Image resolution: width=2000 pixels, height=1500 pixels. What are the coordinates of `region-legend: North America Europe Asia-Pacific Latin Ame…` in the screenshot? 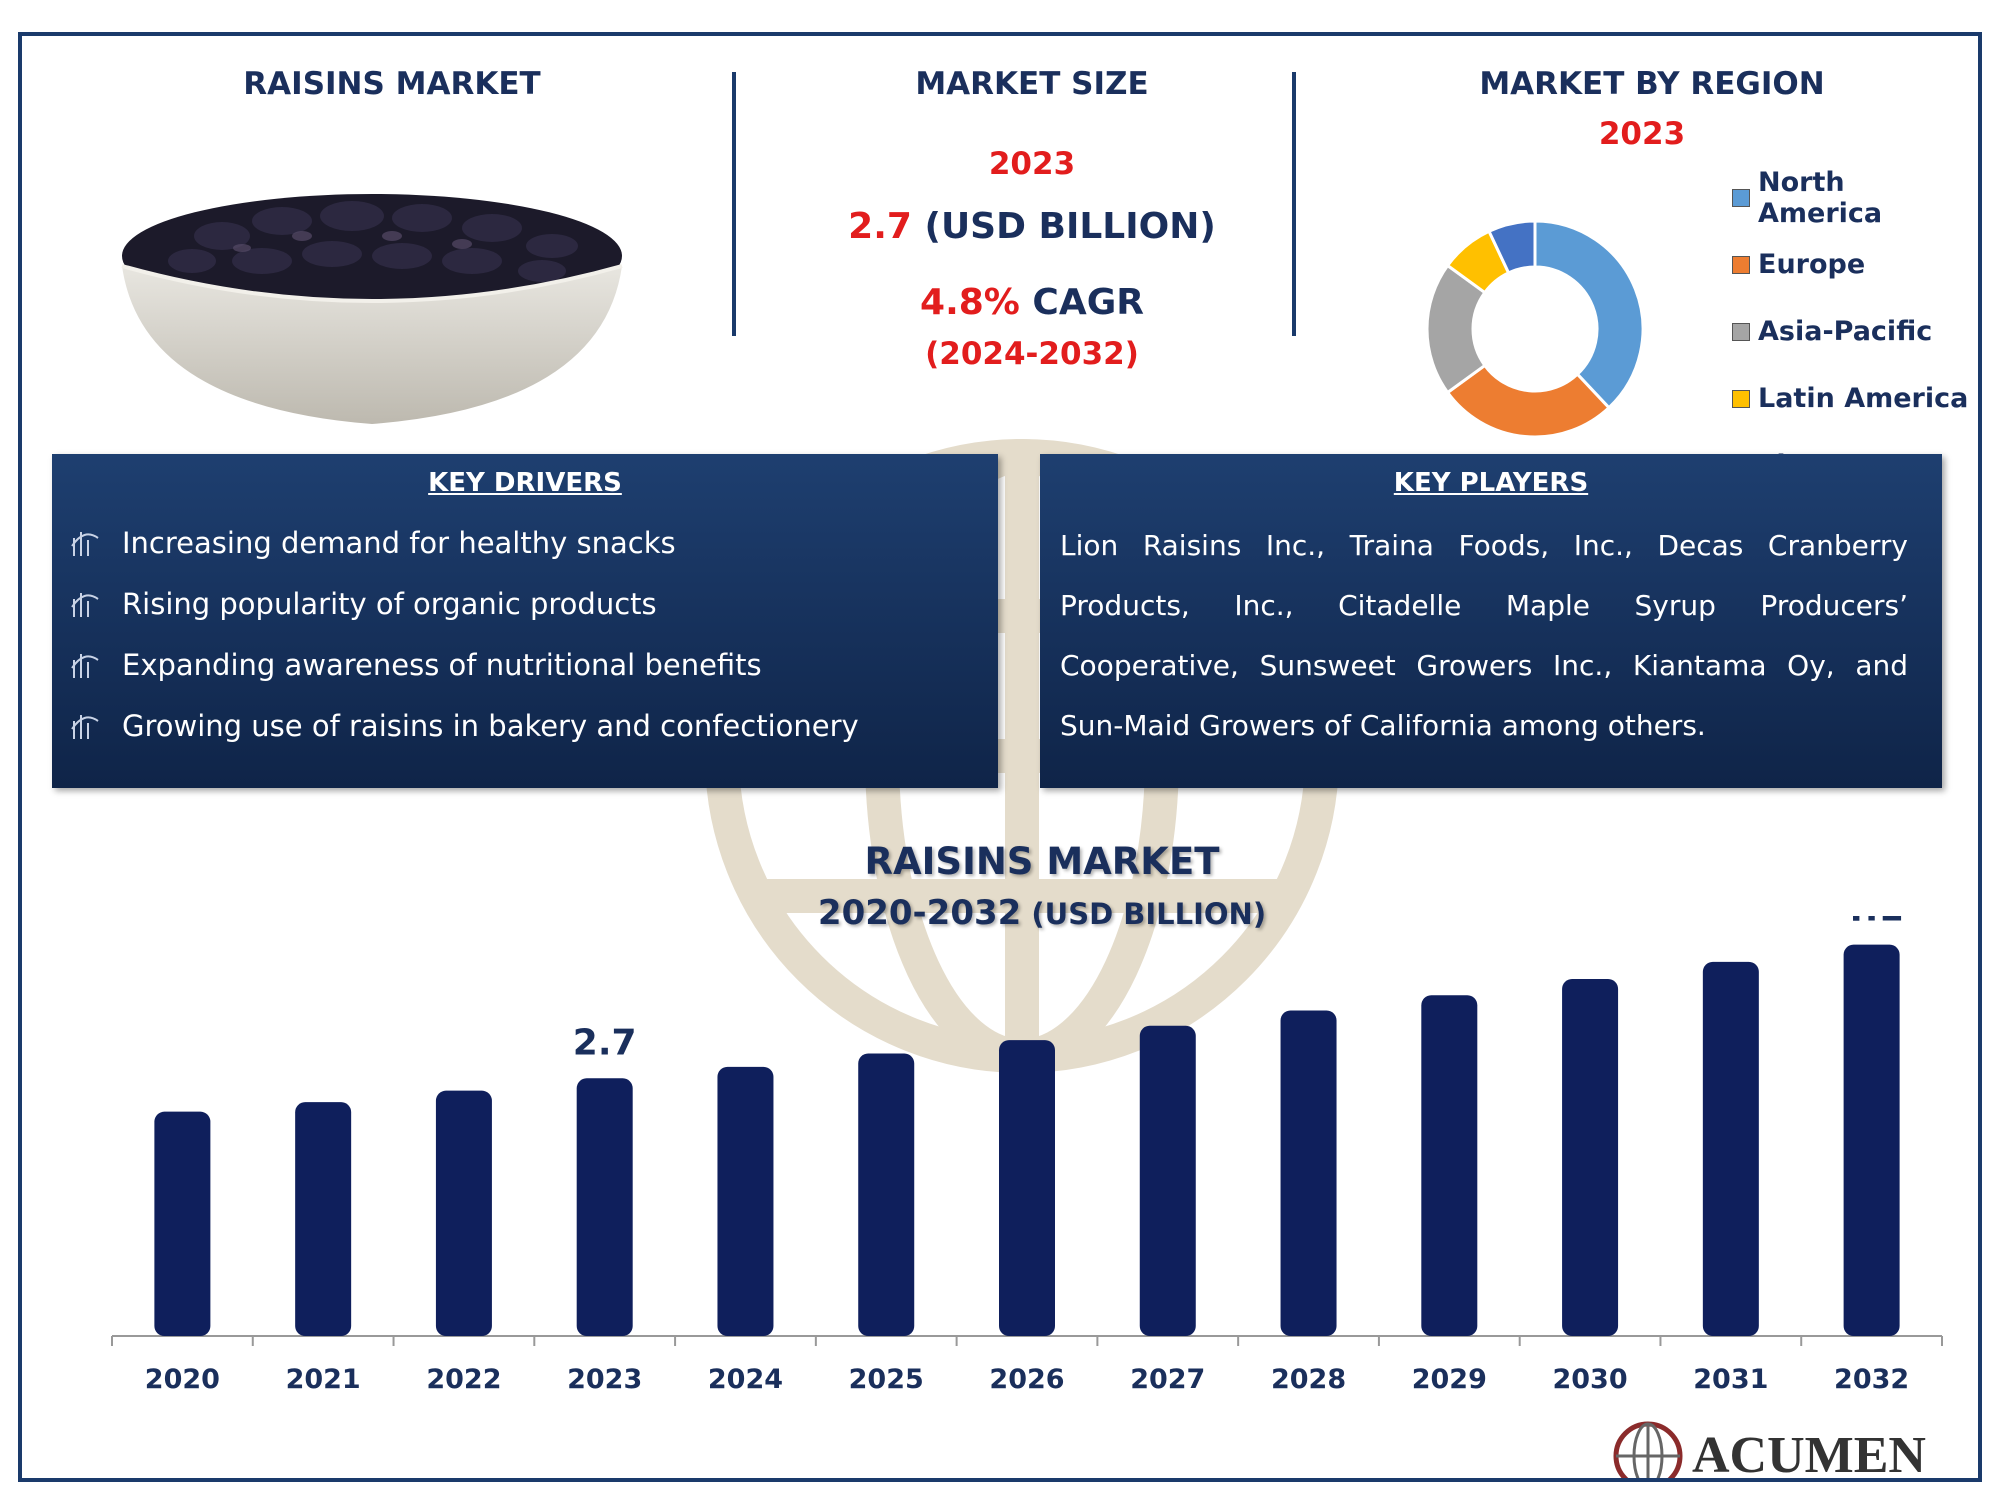 It's located at (1855, 331).